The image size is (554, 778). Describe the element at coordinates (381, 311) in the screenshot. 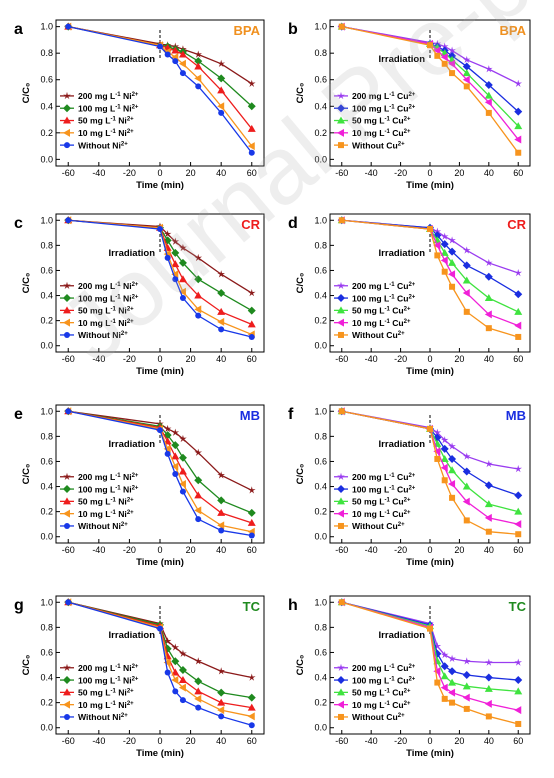

I see `legend-label: 50 mg L-1 Cu2+` at that location.